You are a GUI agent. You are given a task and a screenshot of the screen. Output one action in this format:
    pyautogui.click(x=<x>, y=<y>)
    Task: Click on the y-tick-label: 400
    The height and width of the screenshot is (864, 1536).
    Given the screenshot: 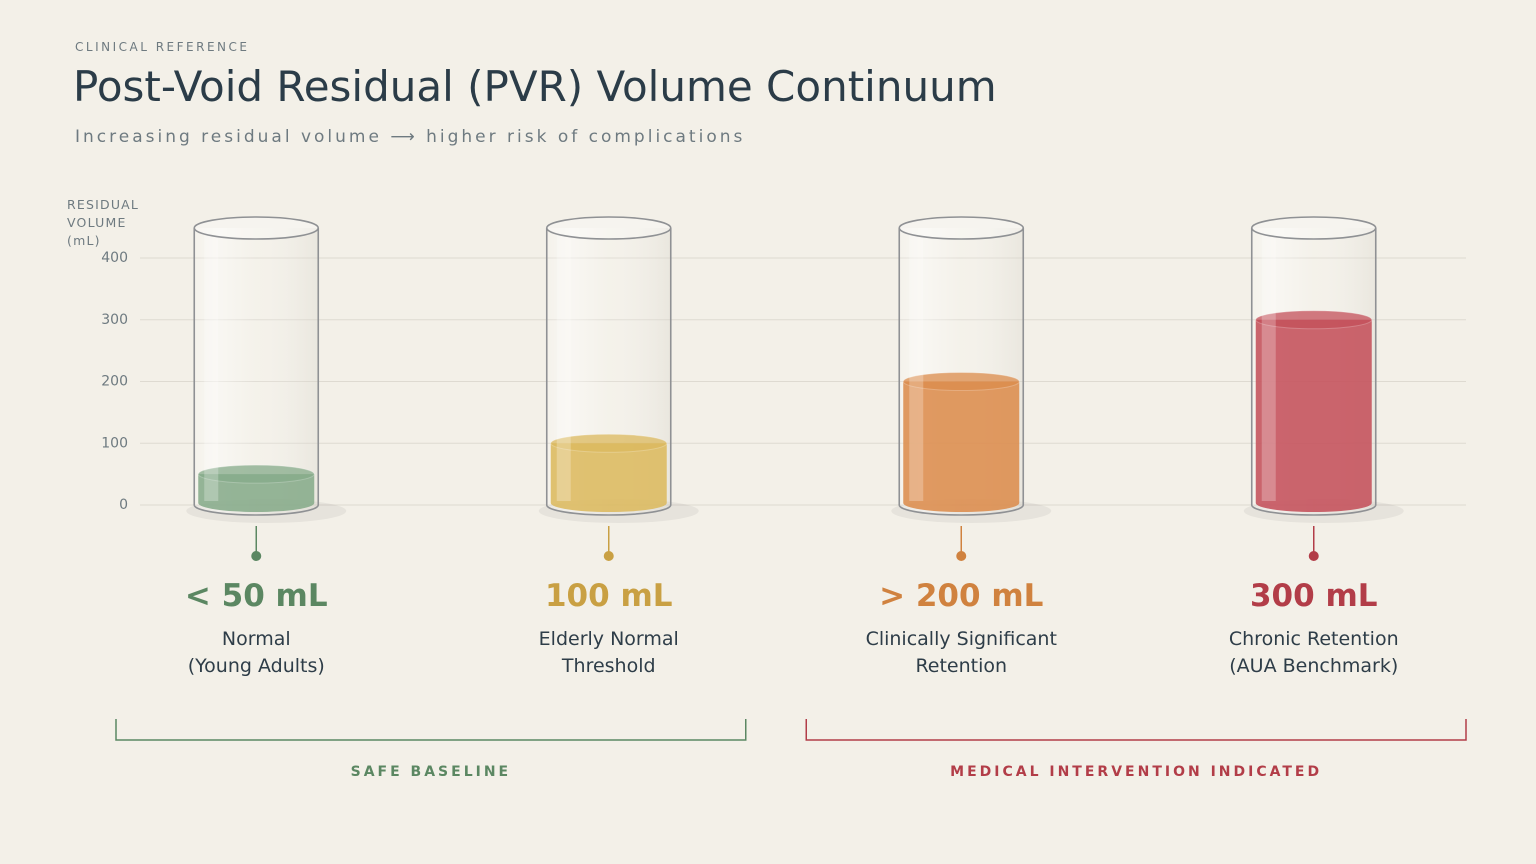 What is the action you would take?
    pyautogui.click(x=114, y=258)
    